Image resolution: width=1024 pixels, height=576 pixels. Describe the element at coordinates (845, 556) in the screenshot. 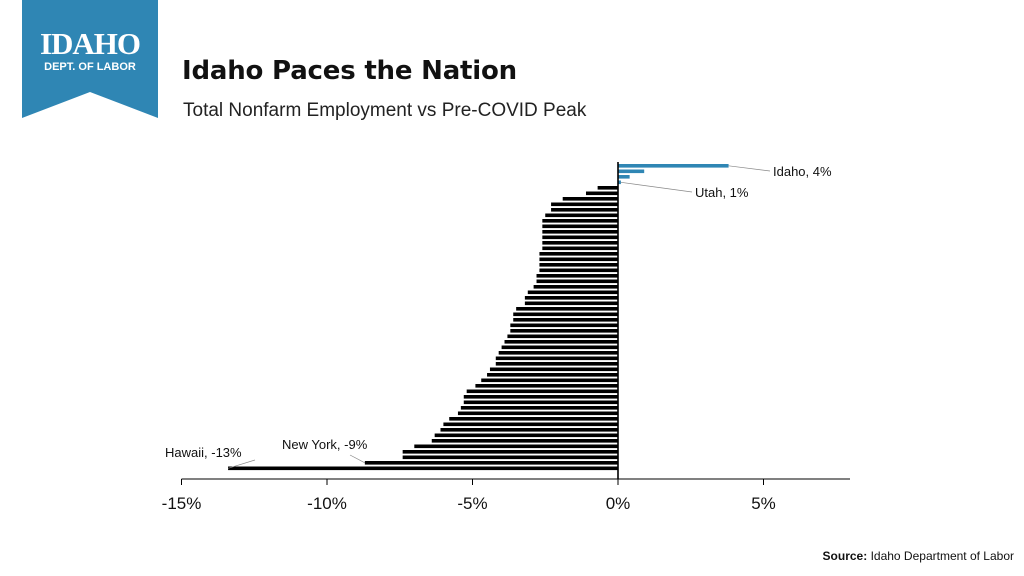

I see `source-label: Source:` at that location.